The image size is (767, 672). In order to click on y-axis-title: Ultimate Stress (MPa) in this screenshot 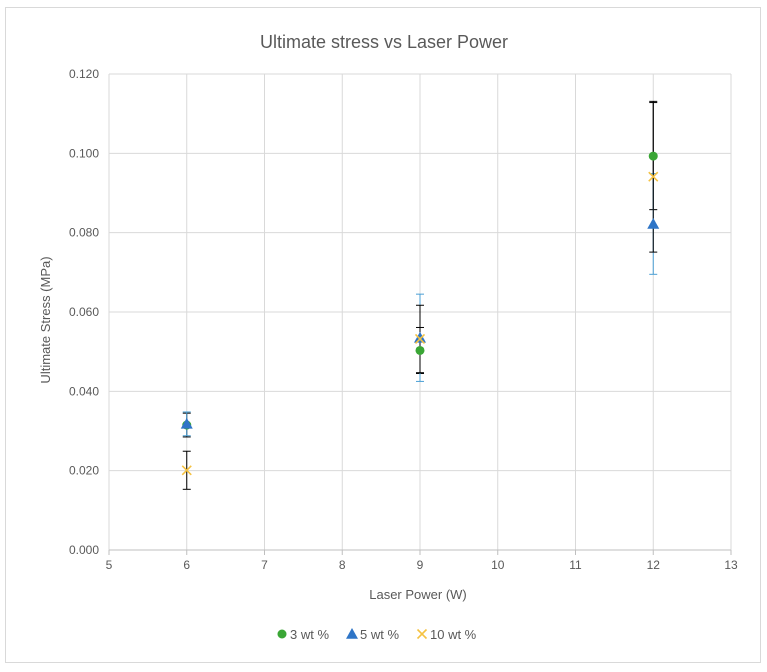, I will do `click(45, 319)`.